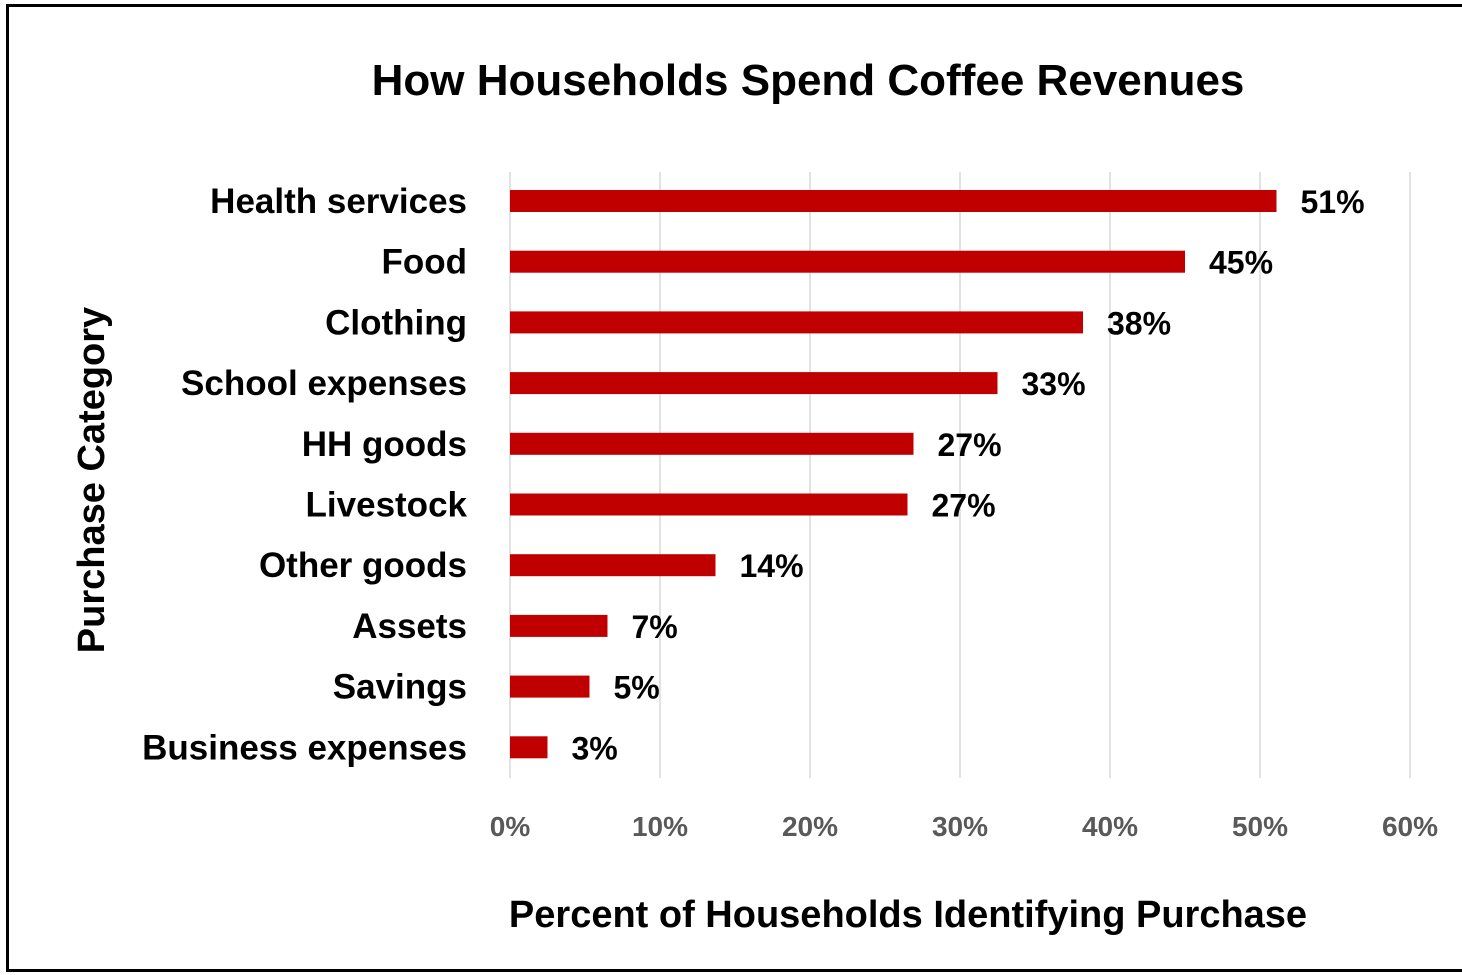 The height and width of the screenshot is (975, 1462). I want to click on category-label: Food, so click(424, 262).